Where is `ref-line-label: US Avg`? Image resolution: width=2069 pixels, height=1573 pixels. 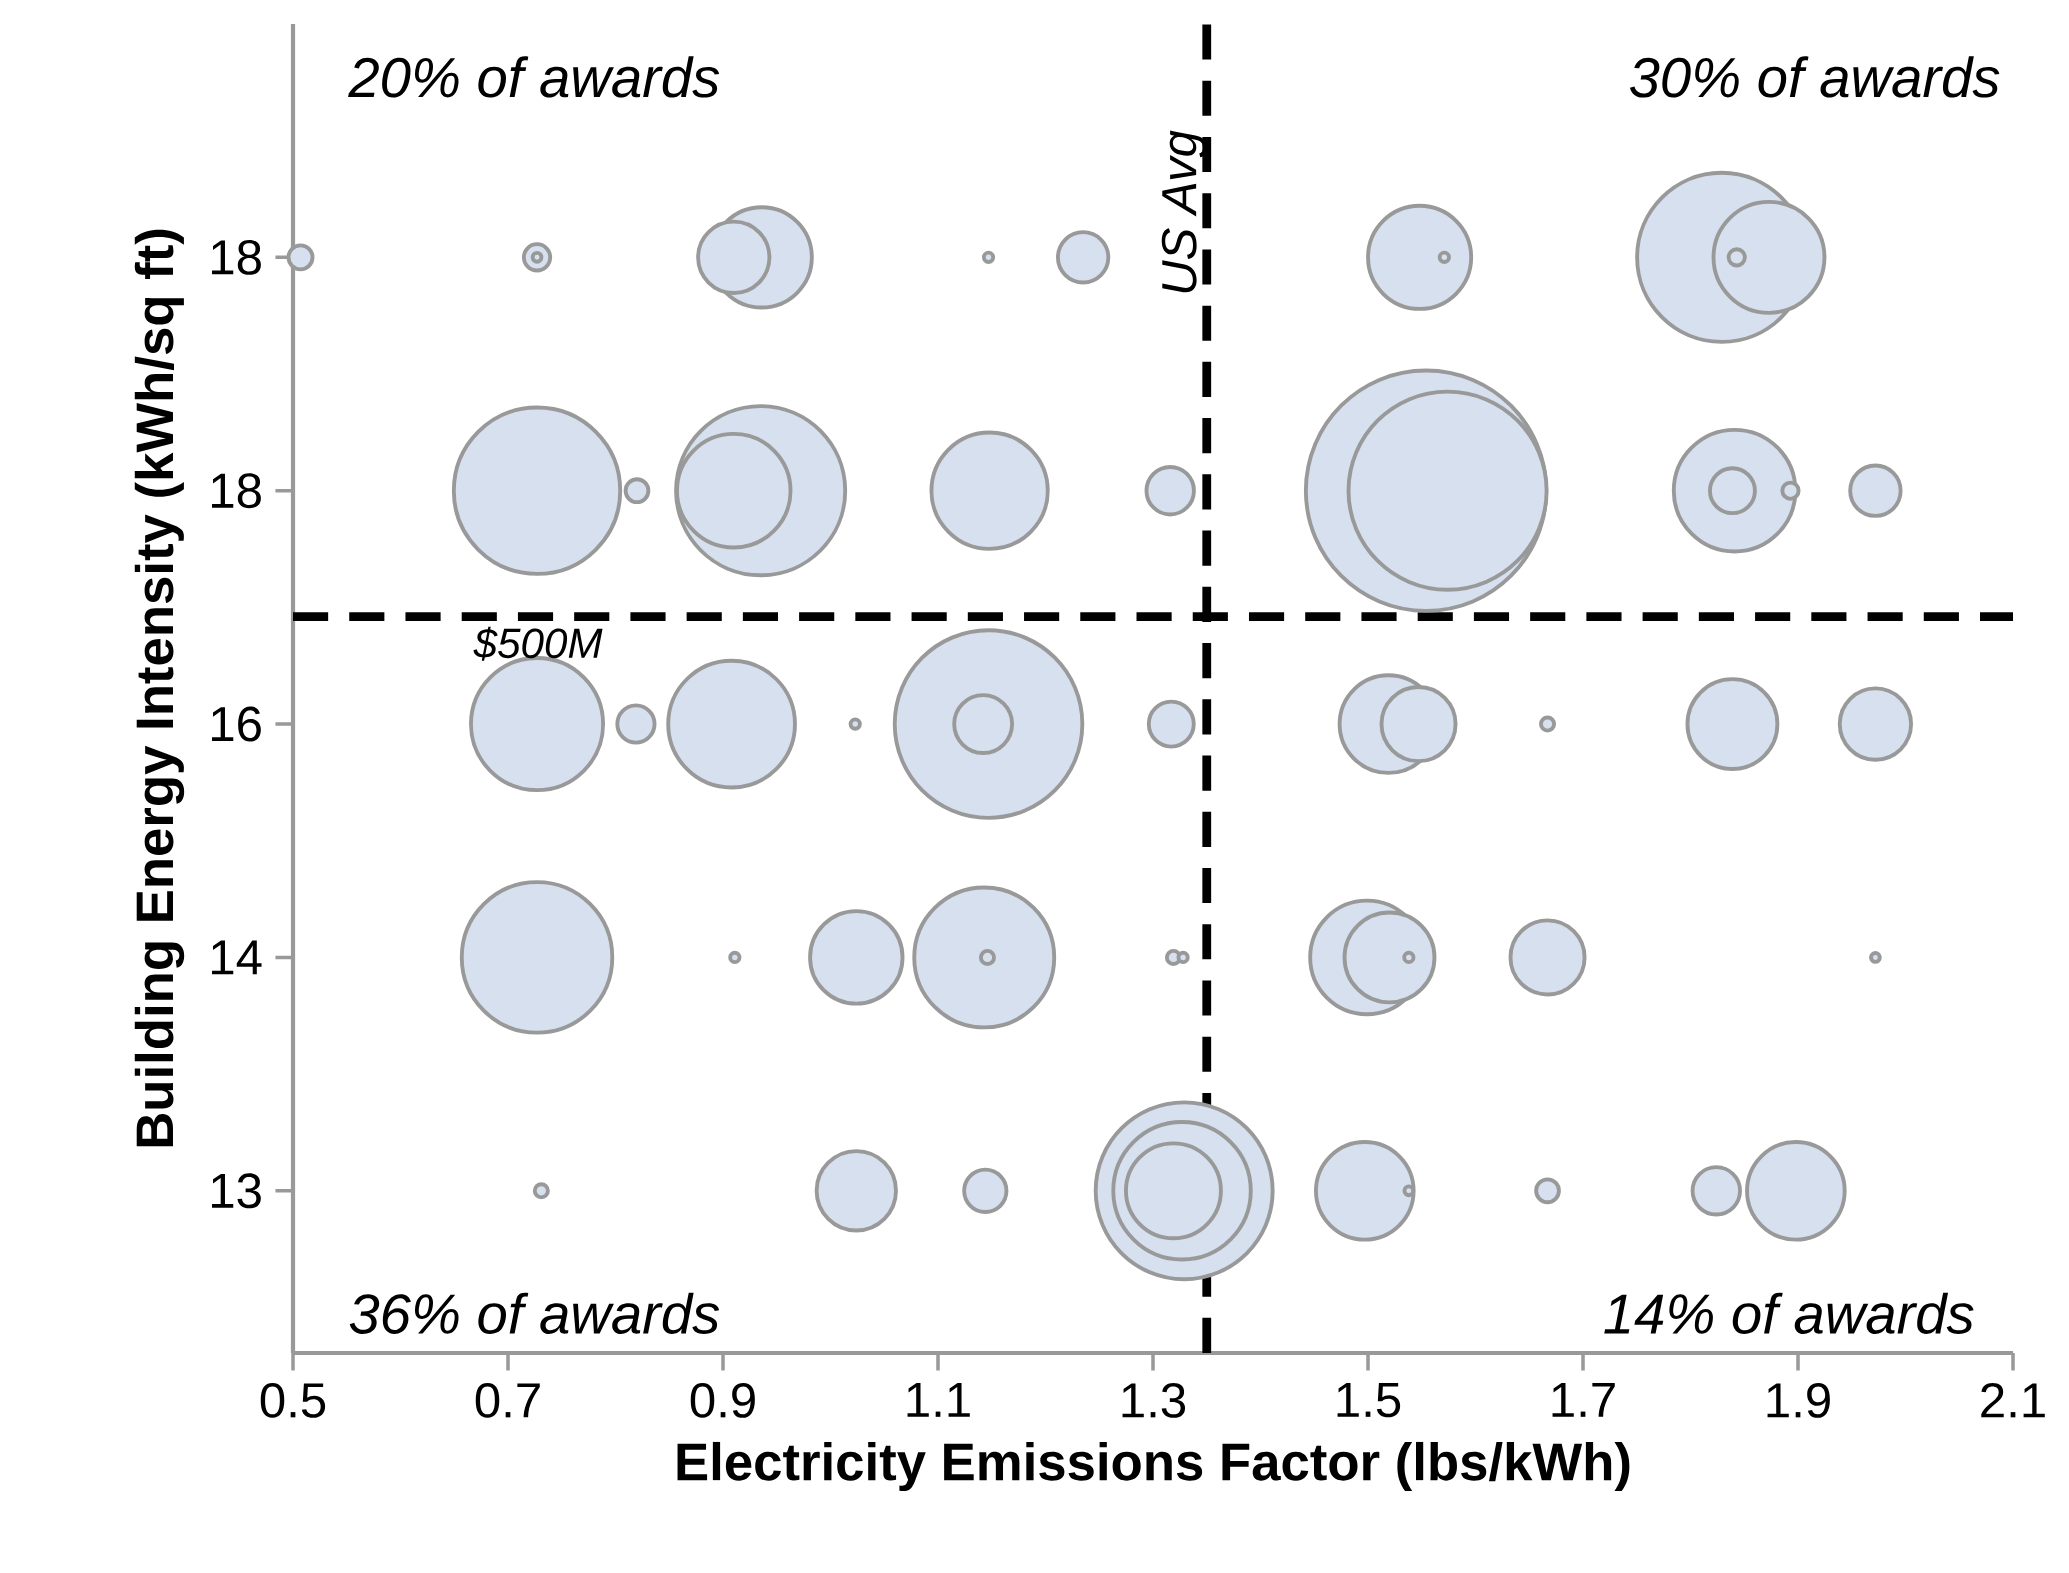 ref-line-label: US Avg is located at coordinates (1184, 211).